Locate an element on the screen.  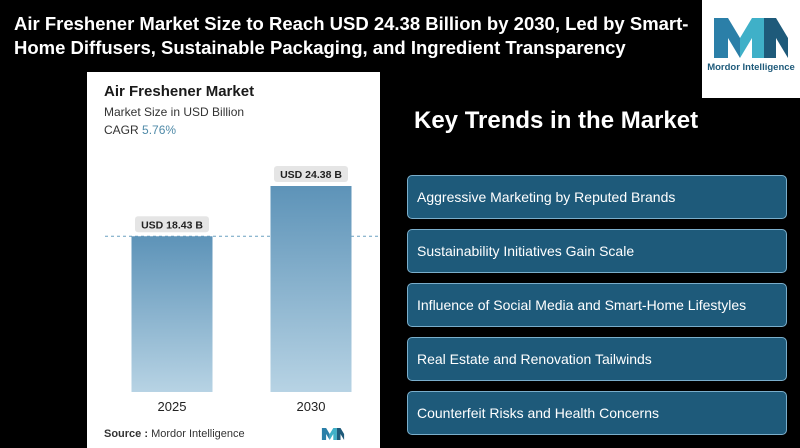
source-logo-icon is located at coordinates (333, 434).